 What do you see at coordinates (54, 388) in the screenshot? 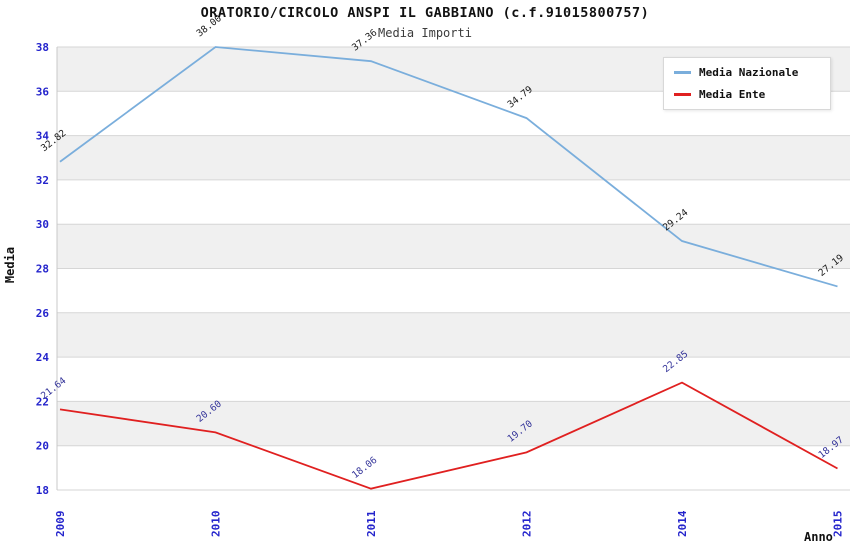
I see `data-point-label: 21.64` at bounding box center [54, 388].